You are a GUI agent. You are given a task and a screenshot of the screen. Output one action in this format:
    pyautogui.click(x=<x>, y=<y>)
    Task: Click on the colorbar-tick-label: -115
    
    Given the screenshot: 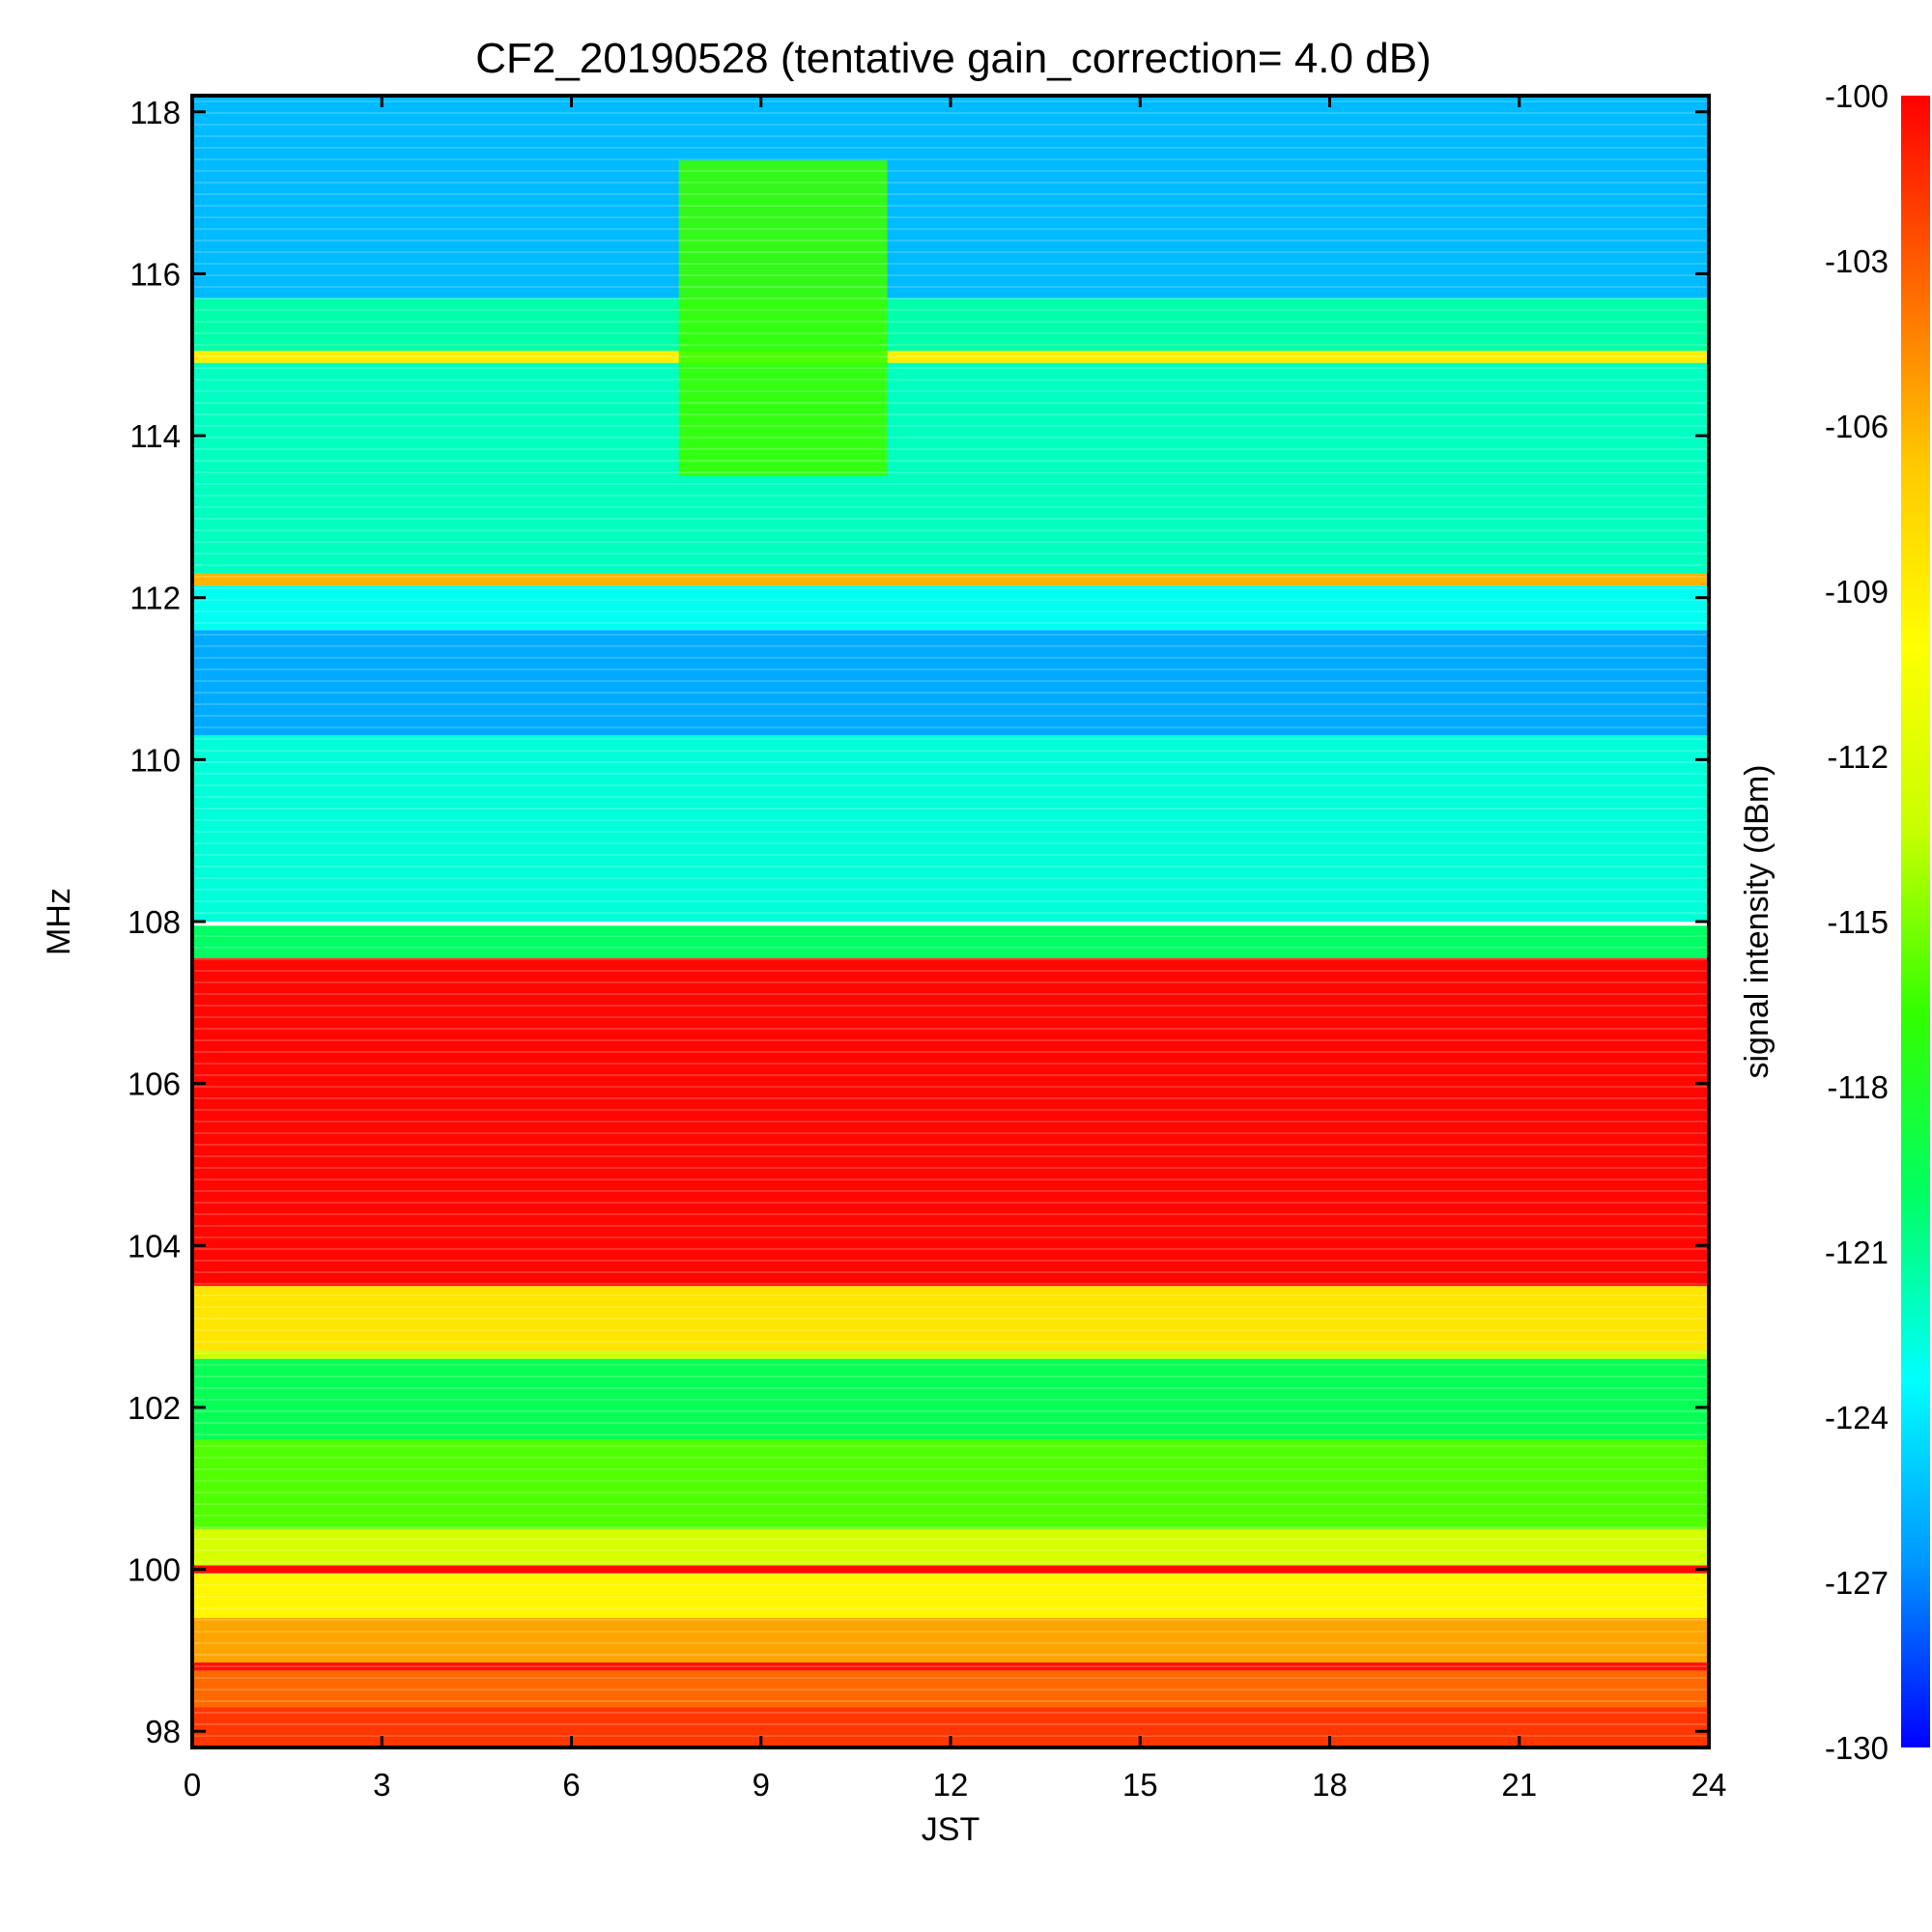 What is the action you would take?
    pyautogui.click(x=1858, y=922)
    